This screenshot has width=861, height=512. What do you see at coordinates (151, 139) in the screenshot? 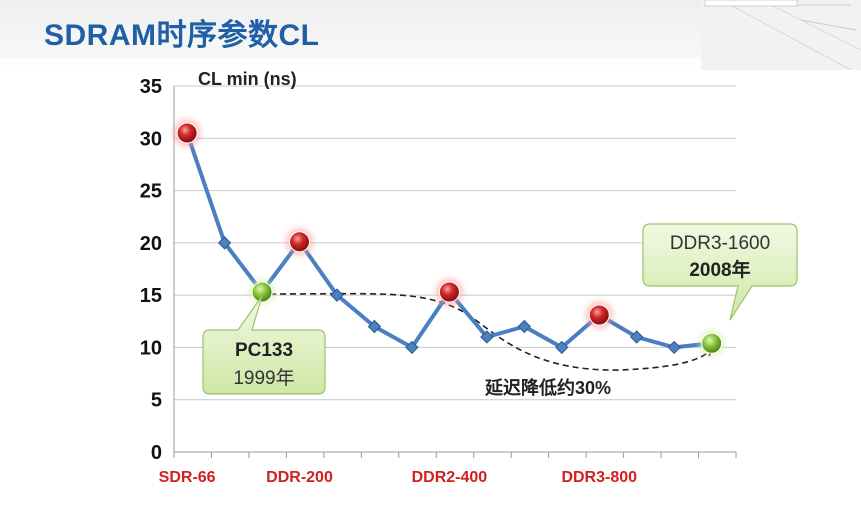
I see `y-tick-label: 30` at bounding box center [151, 139].